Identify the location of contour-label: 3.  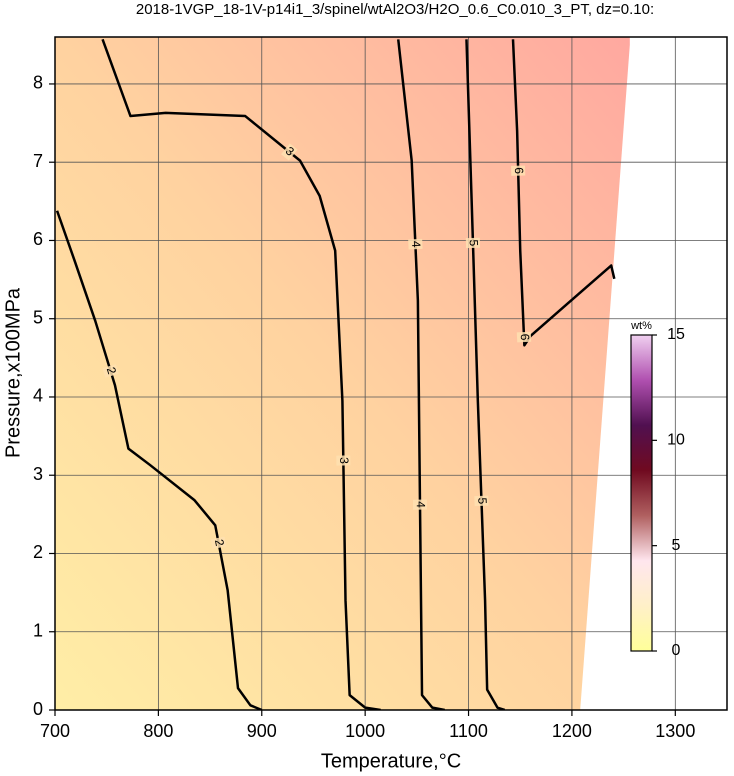
(344, 460).